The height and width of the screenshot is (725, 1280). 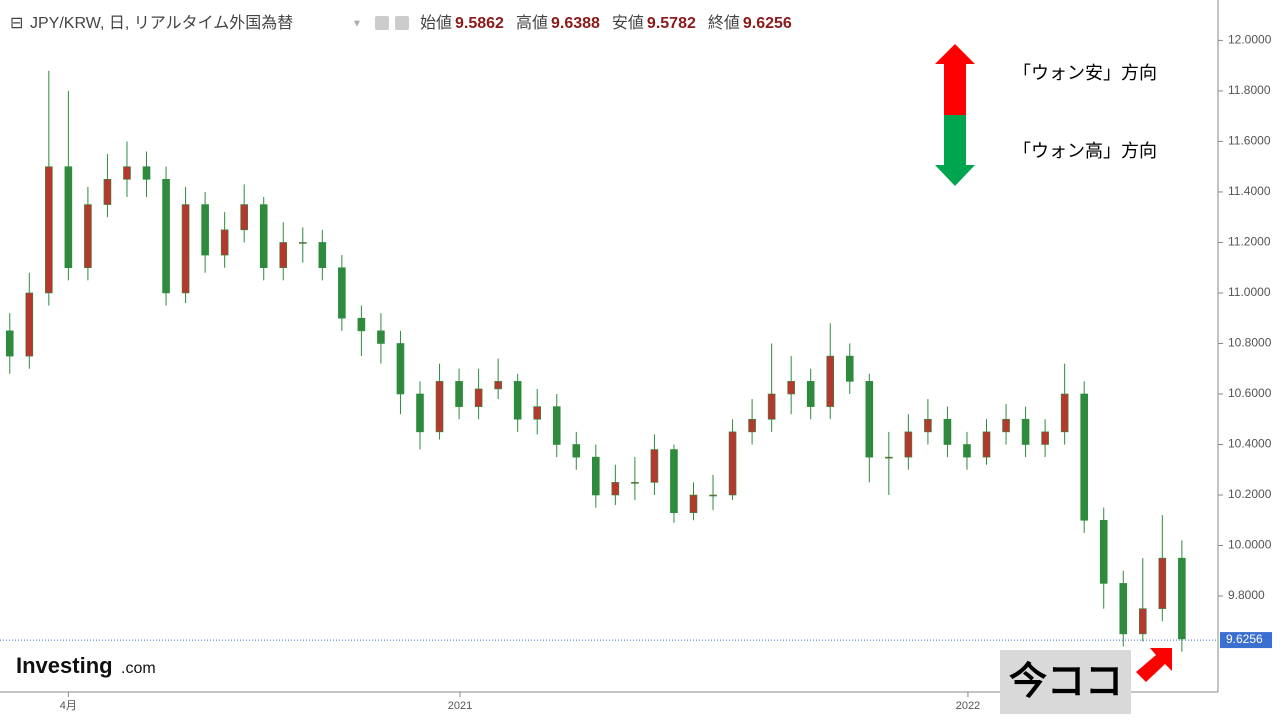 I want to click on last-price-label: 9.6256, so click(x=1244, y=639).